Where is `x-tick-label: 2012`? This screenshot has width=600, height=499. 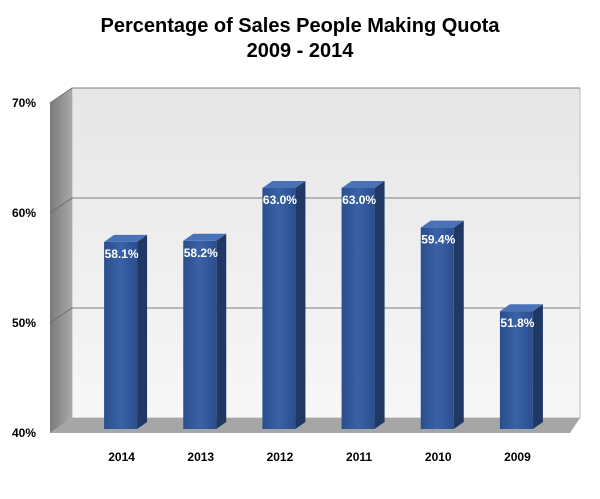
x-tick-label: 2012 is located at coordinates (280, 457).